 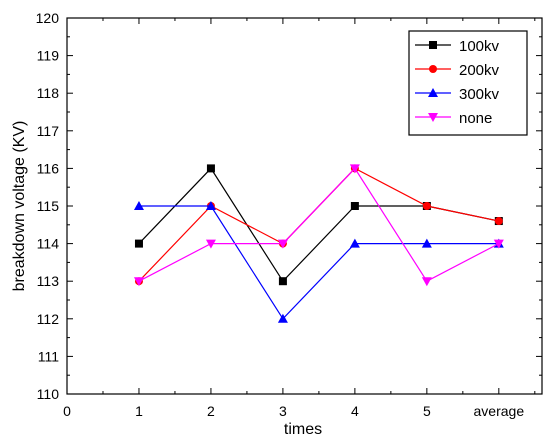 I want to click on legend: 100kv 200kv 300kv none, so click(x=468, y=83).